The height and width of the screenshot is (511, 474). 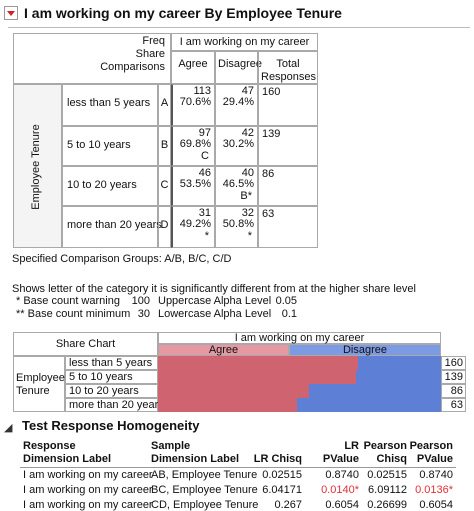 What do you see at coordinates (387, 505) in the screenshot?
I see `test-cell: 0.26699` at bounding box center [387, 505].